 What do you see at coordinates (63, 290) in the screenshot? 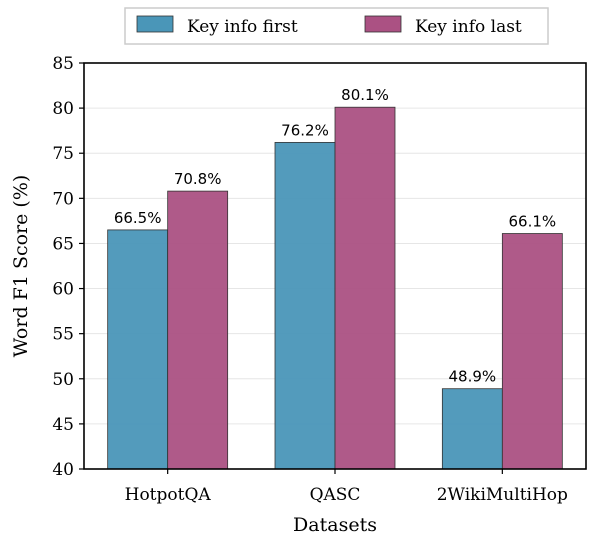
I see `y-tick-label: 60` at bounding box center [63, 290].